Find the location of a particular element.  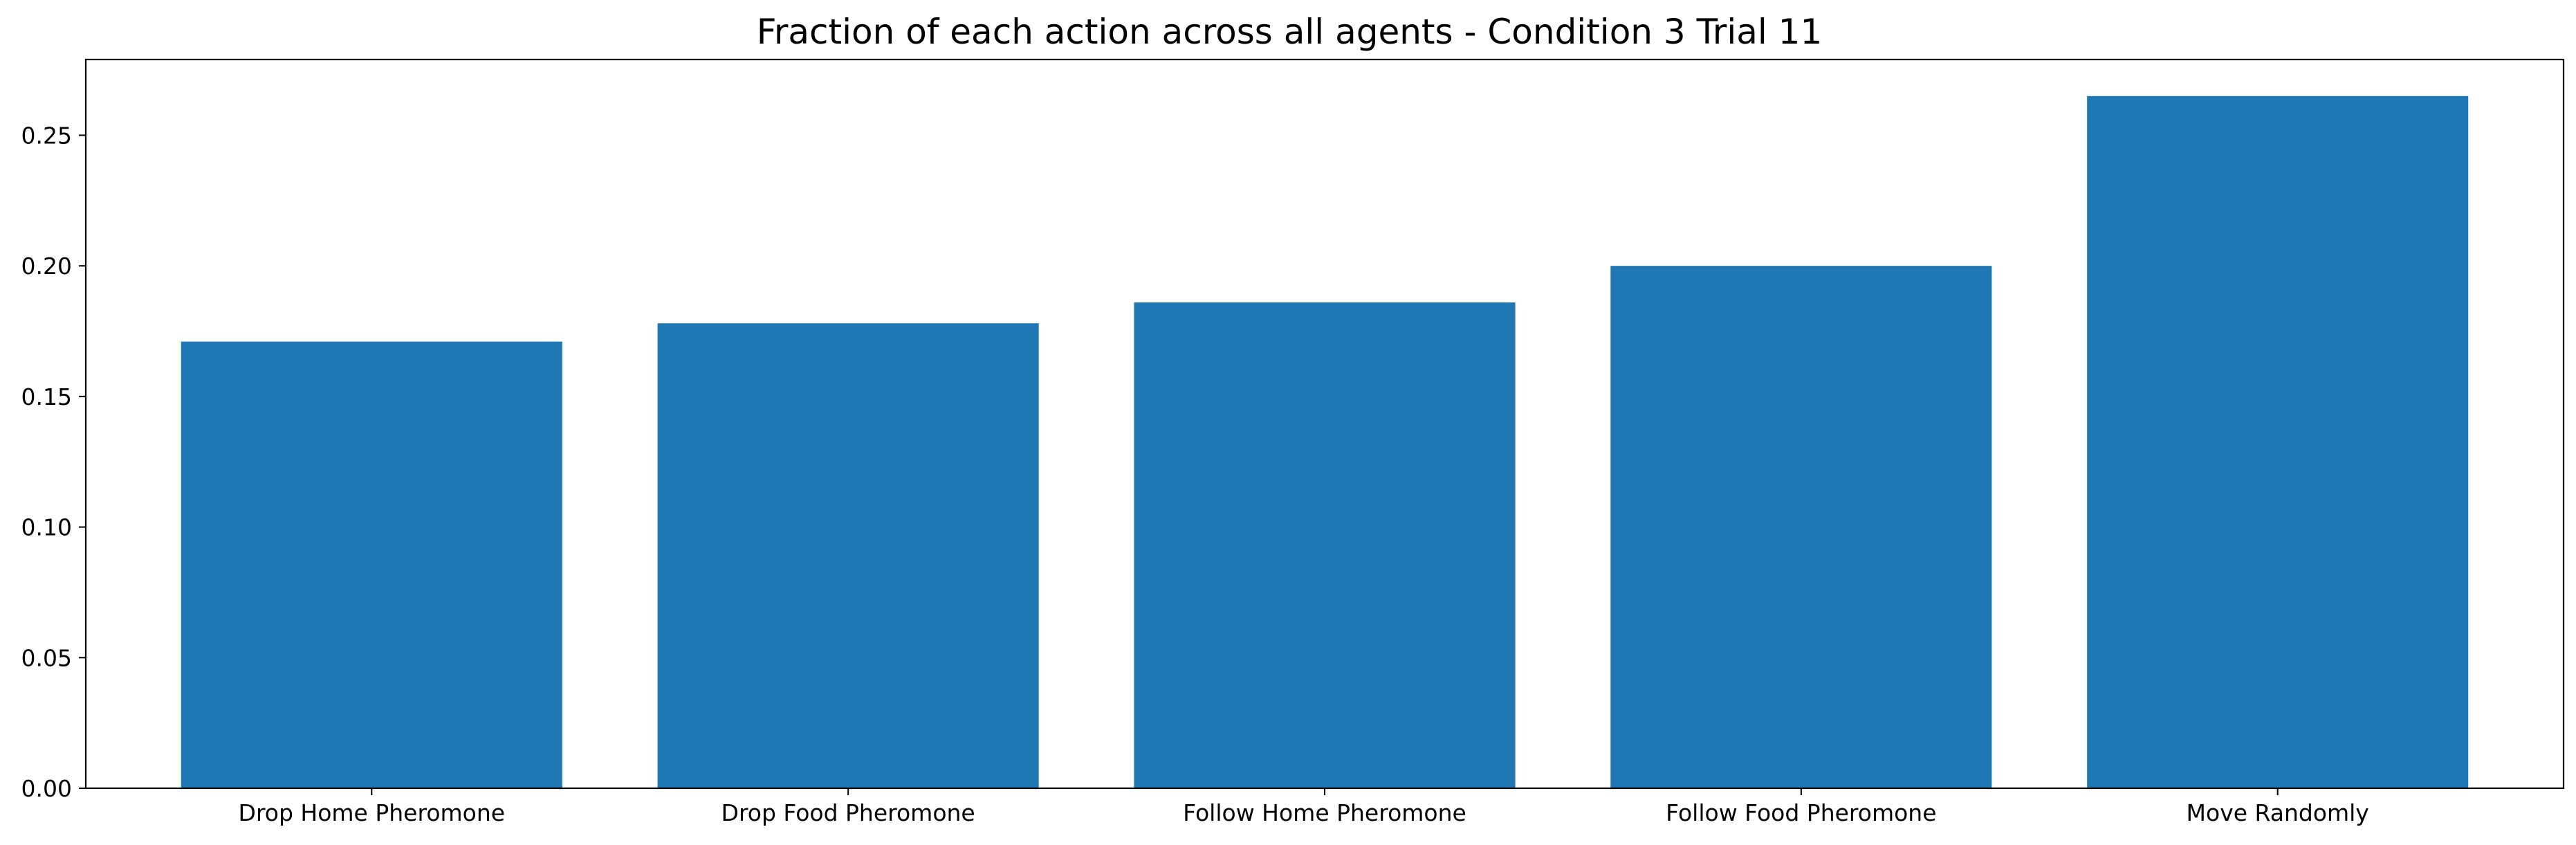

x-tick-label: Follow Home Pheromone is located at coordinates (1324, 812).